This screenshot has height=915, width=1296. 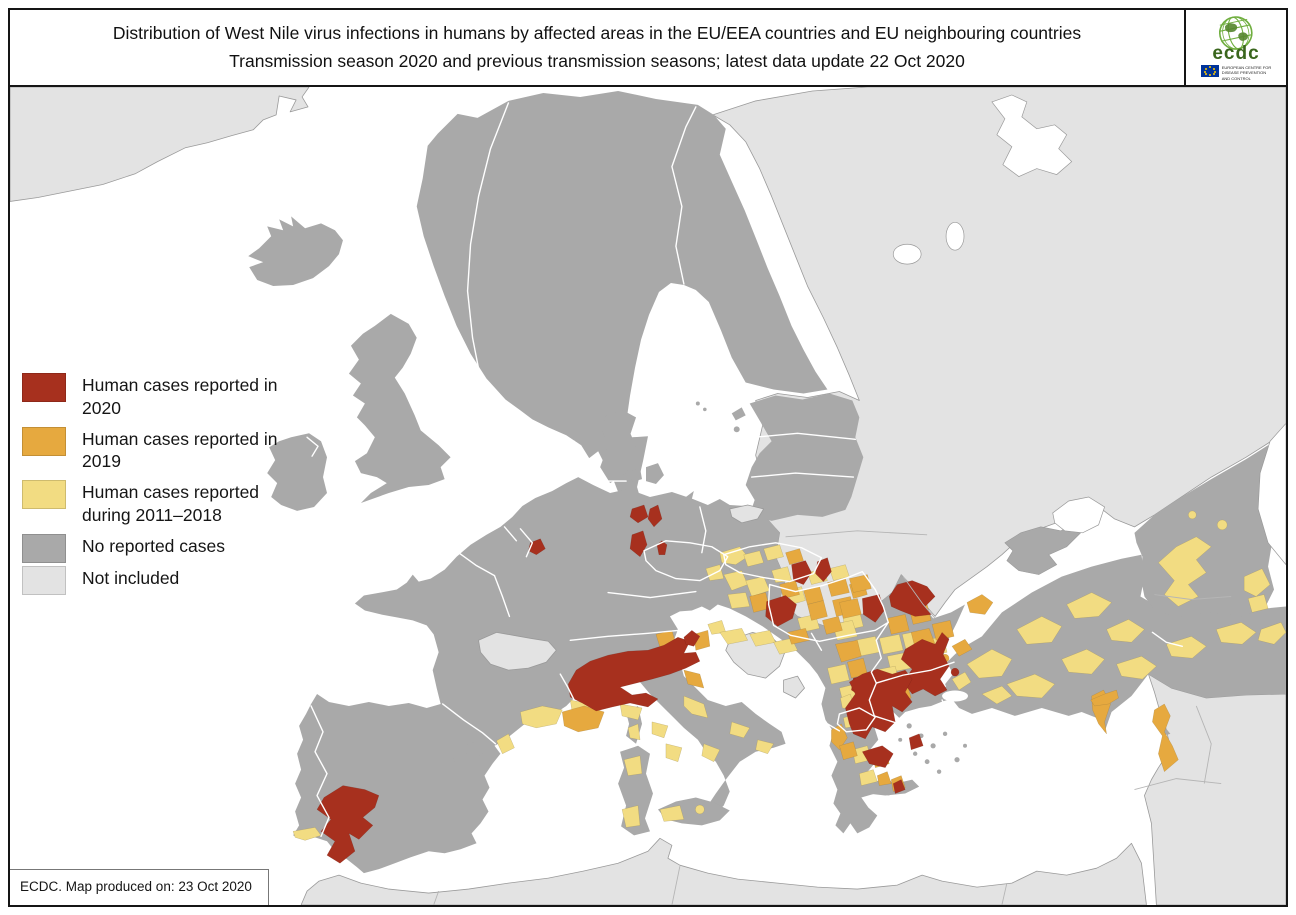 I want to click on legend-item-no-cases: No reported cases, so click(x=172, y=548).